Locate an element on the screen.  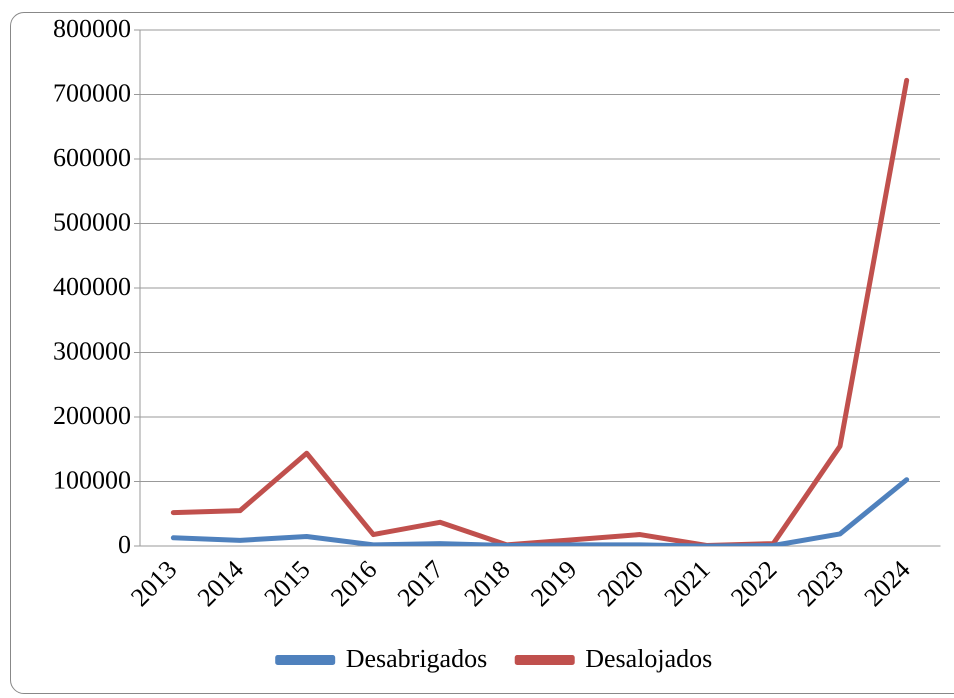
y-tick-label: 0 is located at coordinates (124, 544).